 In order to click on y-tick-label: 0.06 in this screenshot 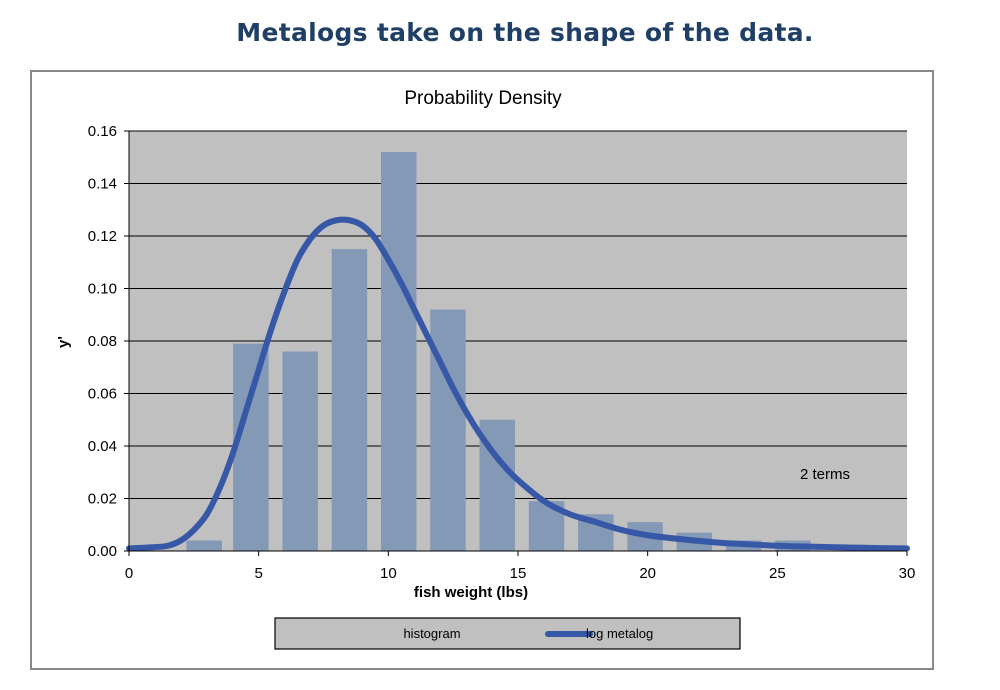, I will do `click(102, 394)`.